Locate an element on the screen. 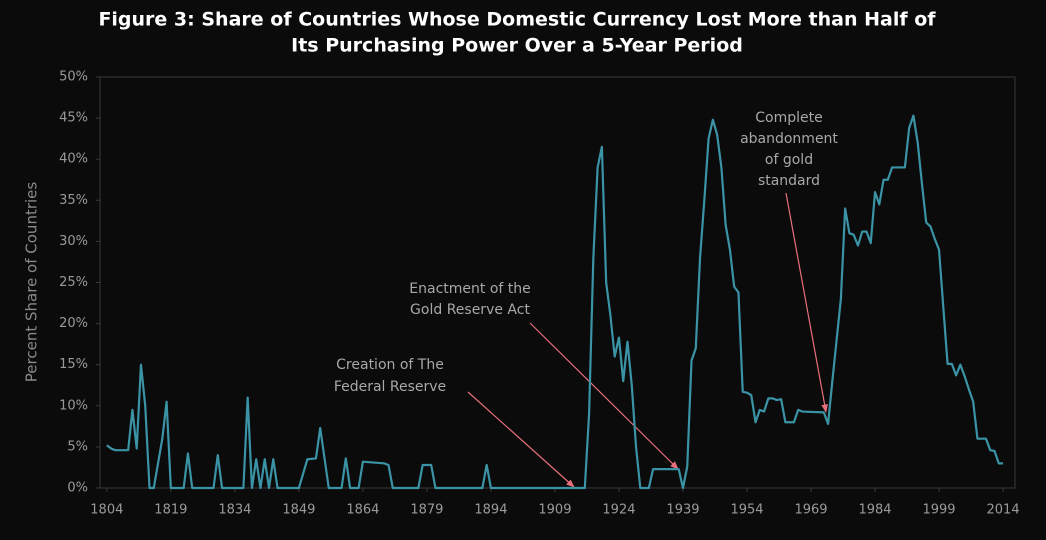 The height and width of the screenshot is (540, 1046). x-tick-label: 2014 is located at coordinates (1003, 510).